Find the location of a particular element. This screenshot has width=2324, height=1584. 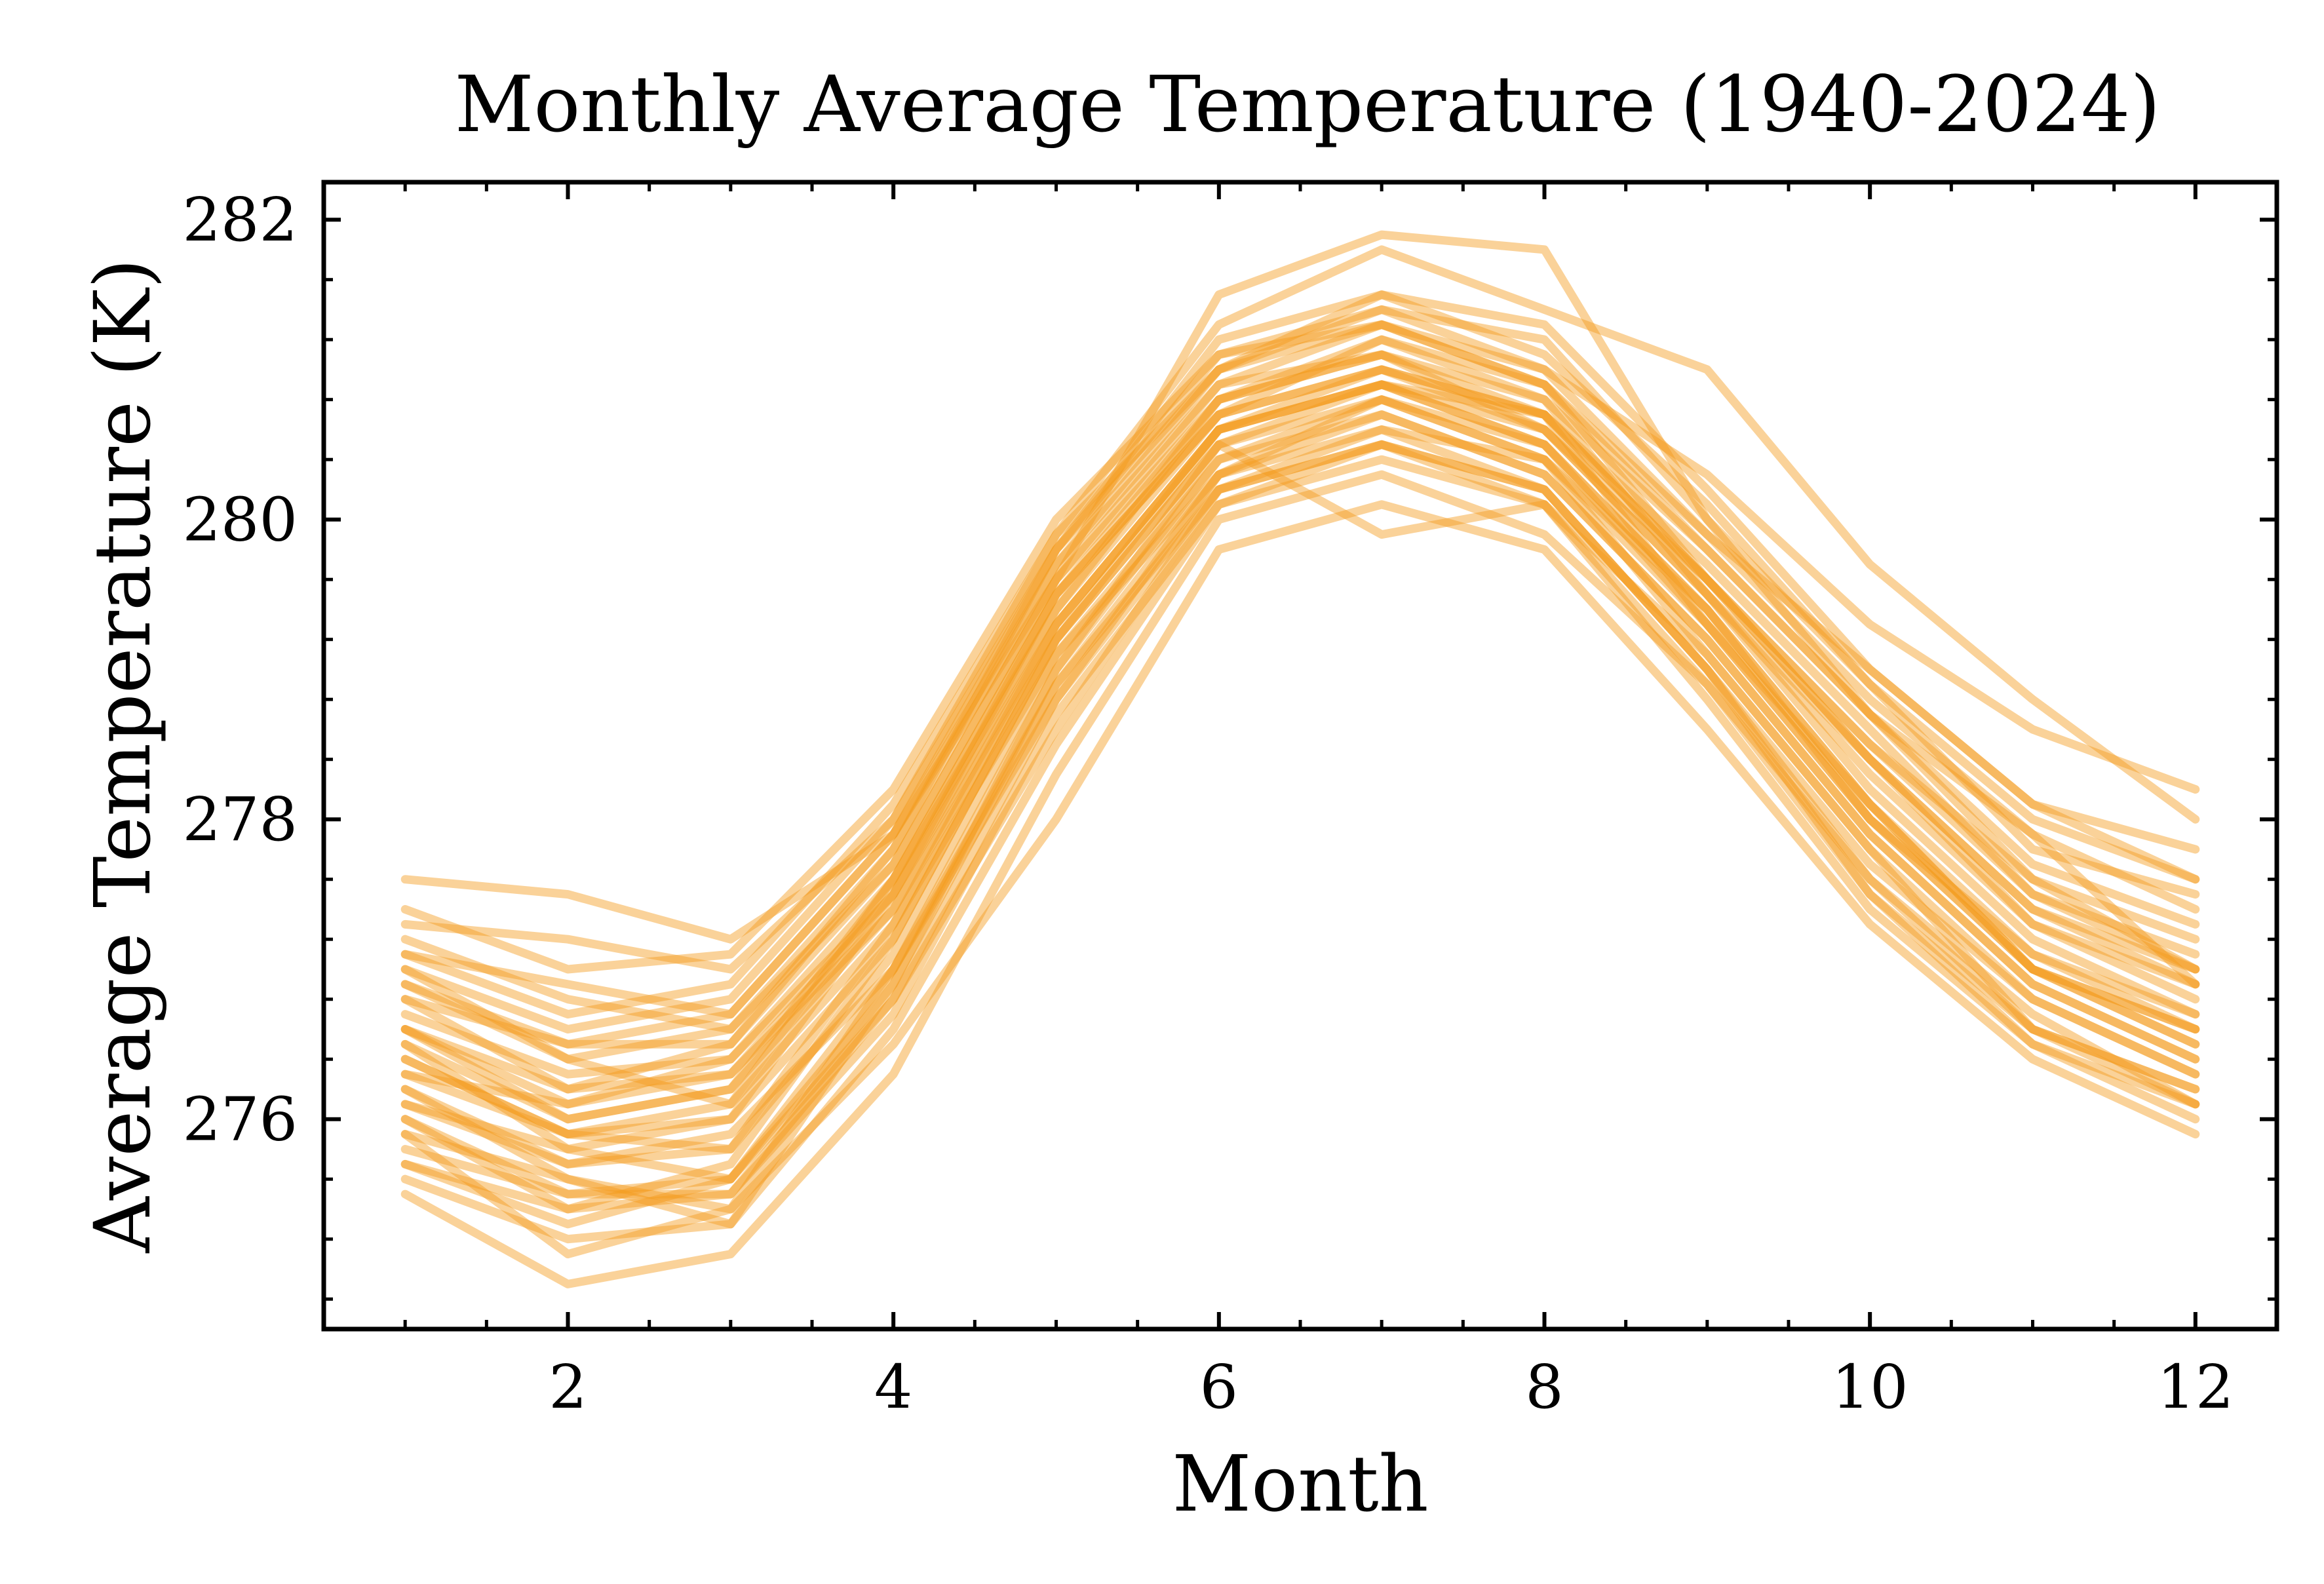

x-axis-label: Month is located at coordinates (1300, 1484).